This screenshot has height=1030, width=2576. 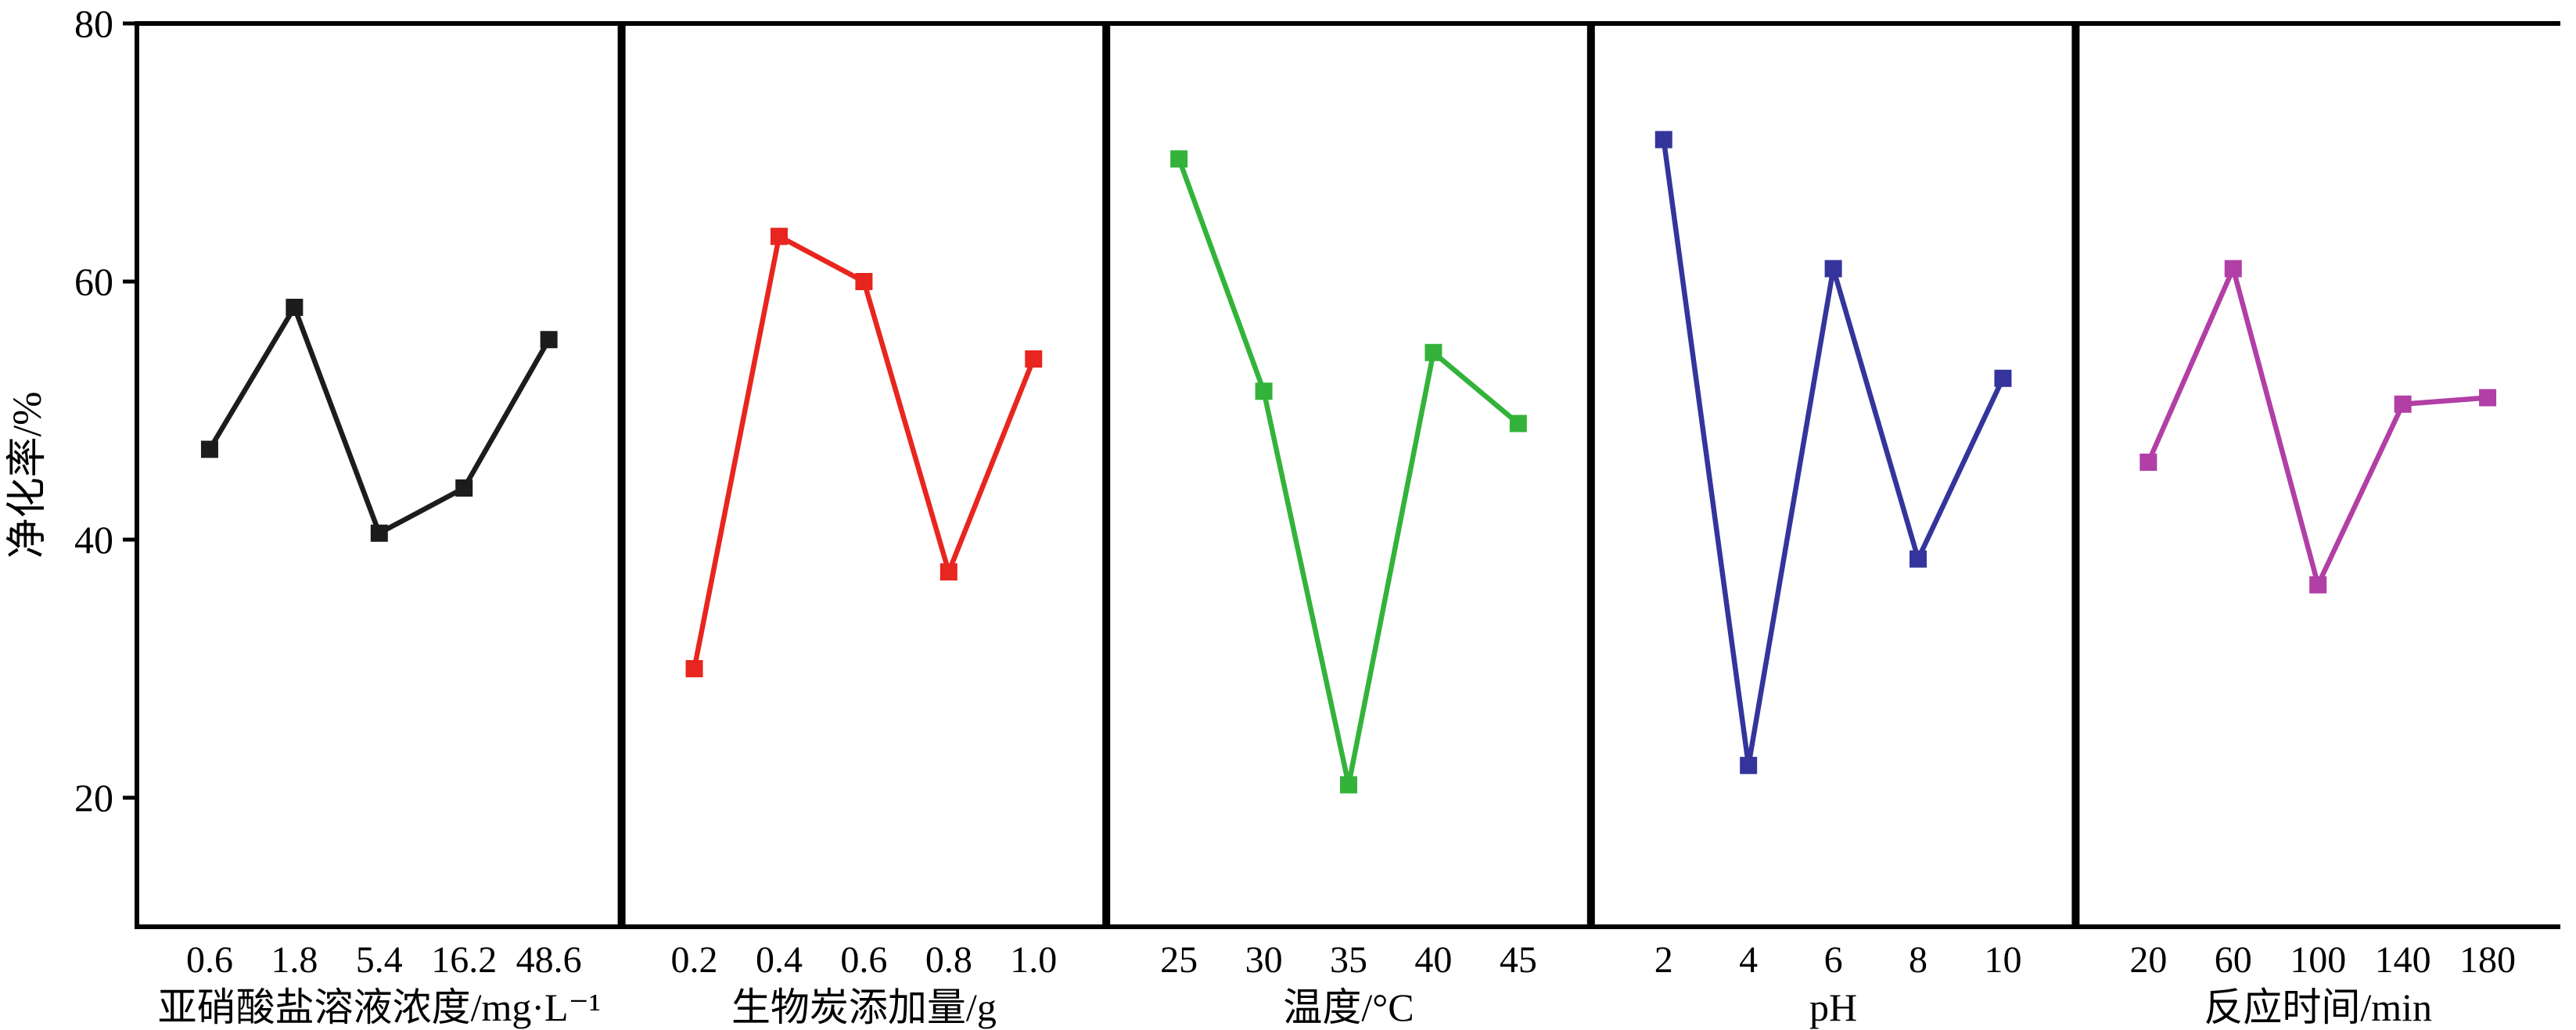 What do you see at coordinates (1348, 1007) in the screenshot?
I see `x-axis-title: 温度/°C` at bounding box center [1348, 1007].